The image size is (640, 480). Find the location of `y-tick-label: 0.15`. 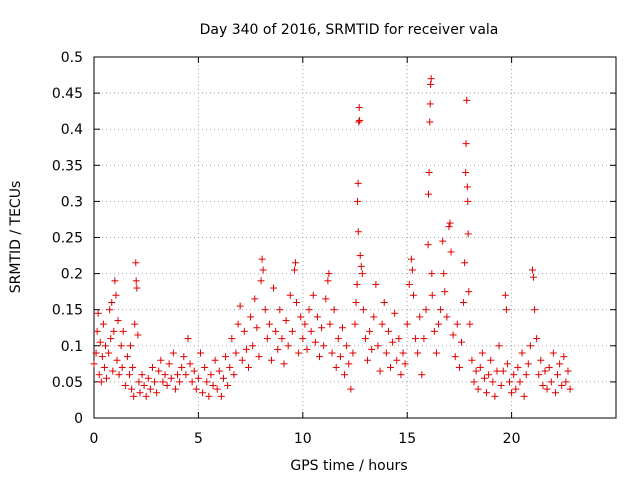

y-tick-label: 0.15 is located at coordinates (67, 311).